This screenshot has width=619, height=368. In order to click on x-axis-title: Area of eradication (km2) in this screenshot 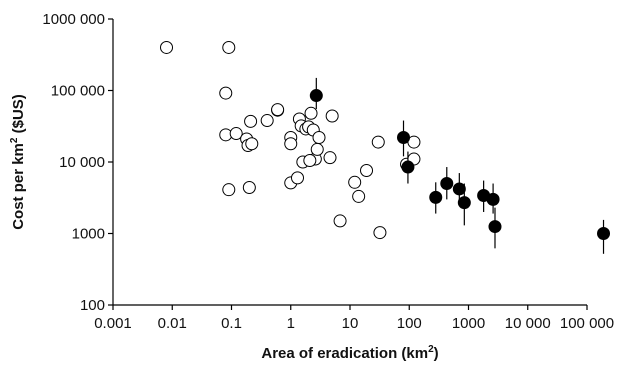, I will do `click(349, 353)`.